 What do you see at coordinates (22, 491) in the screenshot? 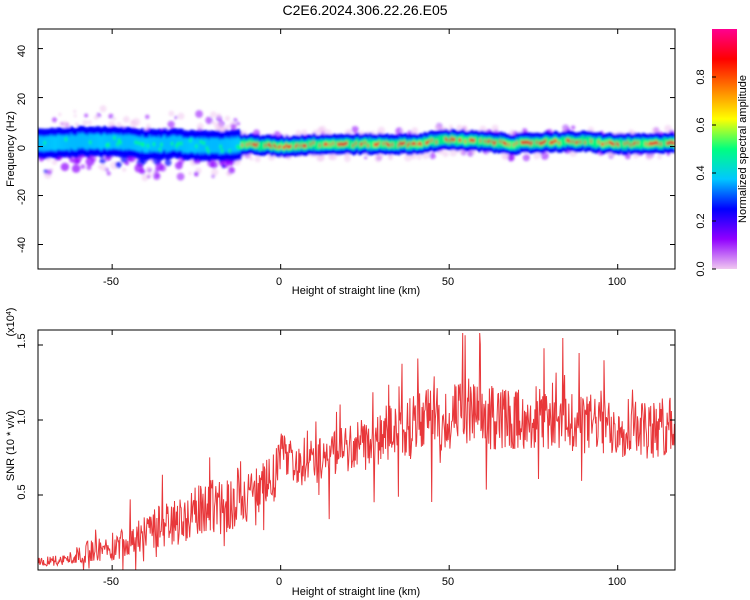
I see `snr-tick-y-0: 0.5` at bounding box center [22, 491].